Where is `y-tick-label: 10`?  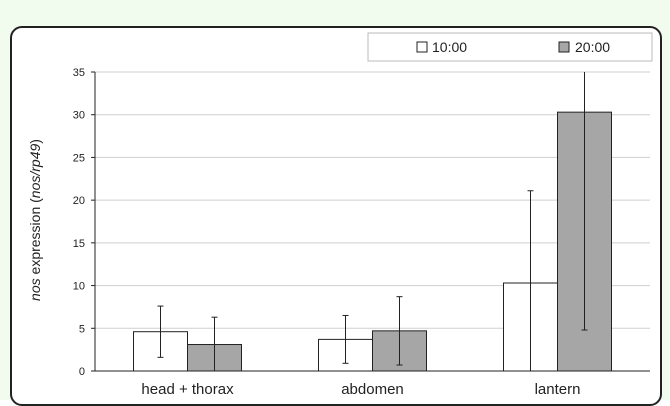 y-tick-label: 10 is located at coordinates (79, 287).